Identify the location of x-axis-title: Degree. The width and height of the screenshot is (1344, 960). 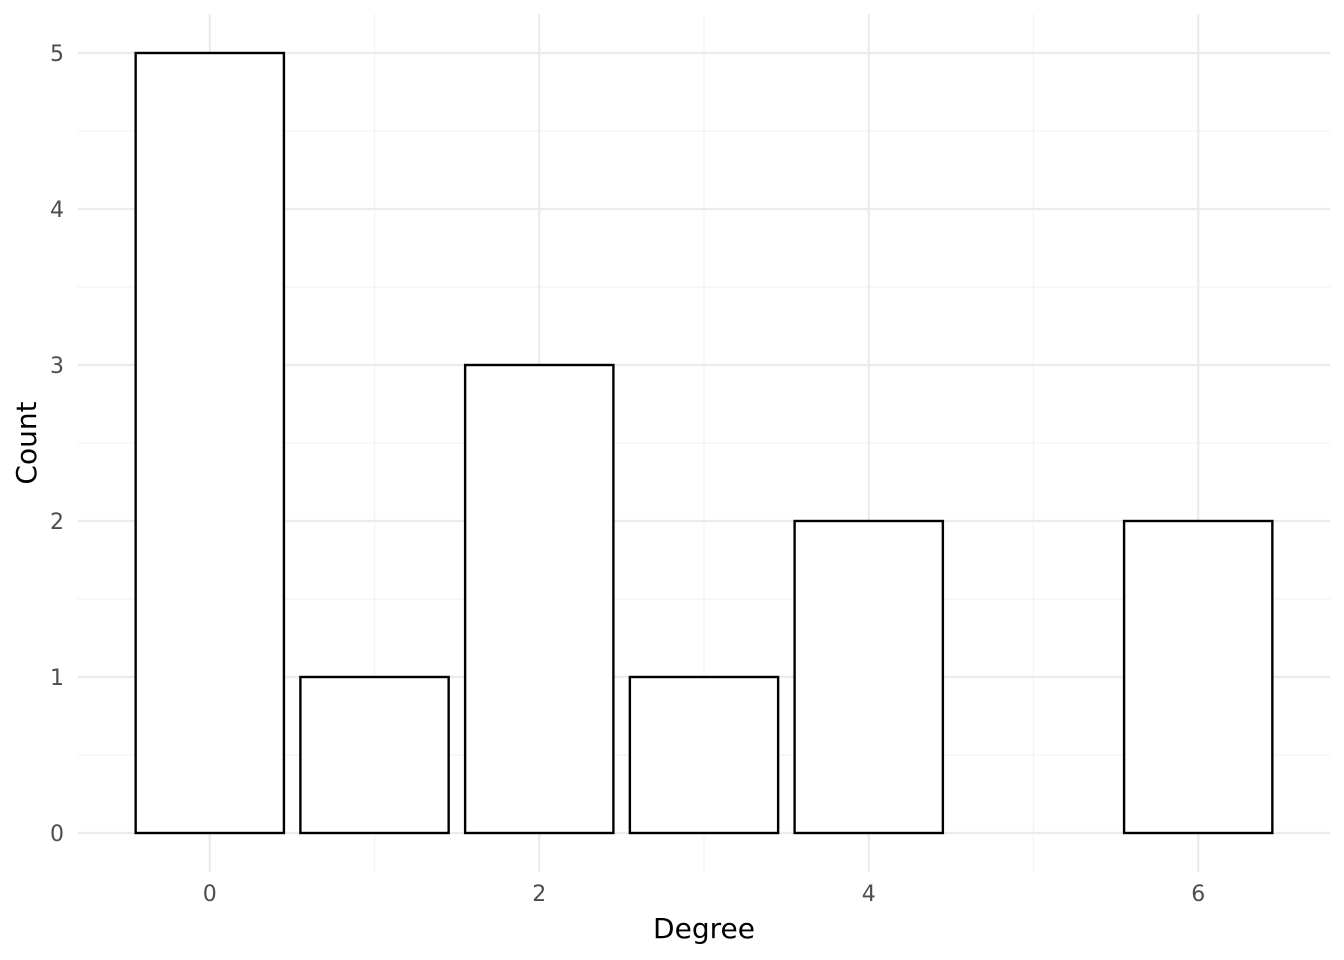
(704, 928).